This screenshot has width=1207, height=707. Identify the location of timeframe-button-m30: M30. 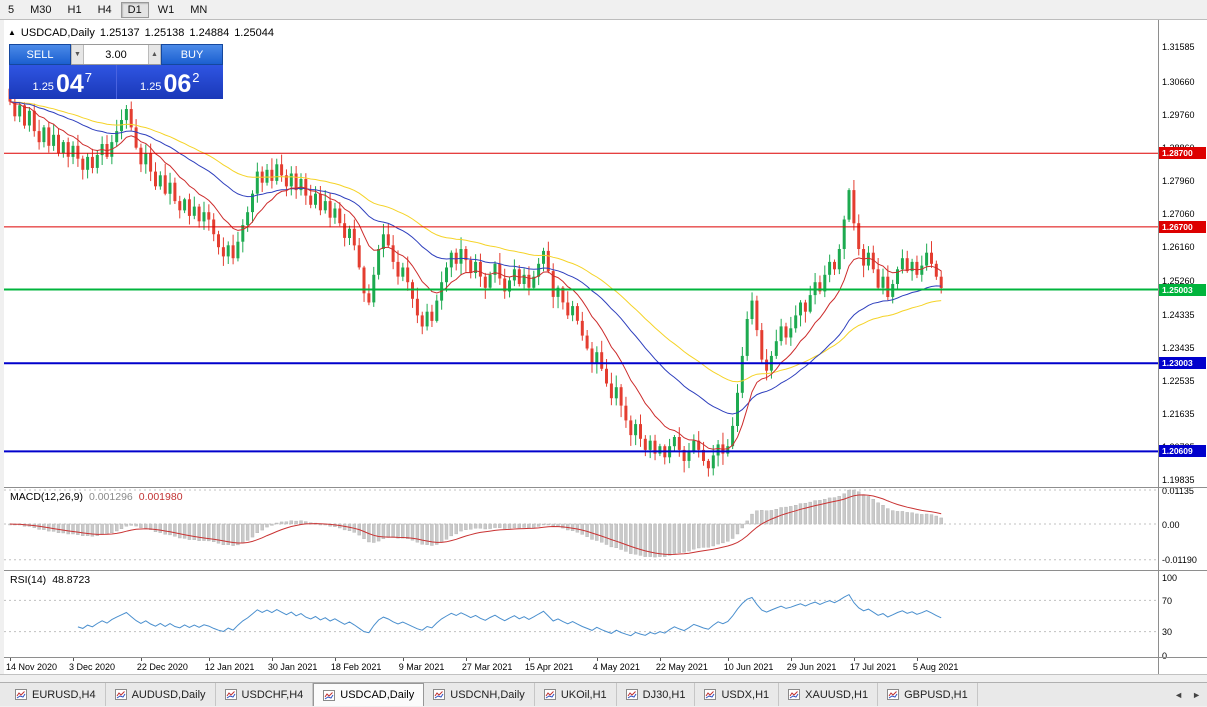
(41, 9).